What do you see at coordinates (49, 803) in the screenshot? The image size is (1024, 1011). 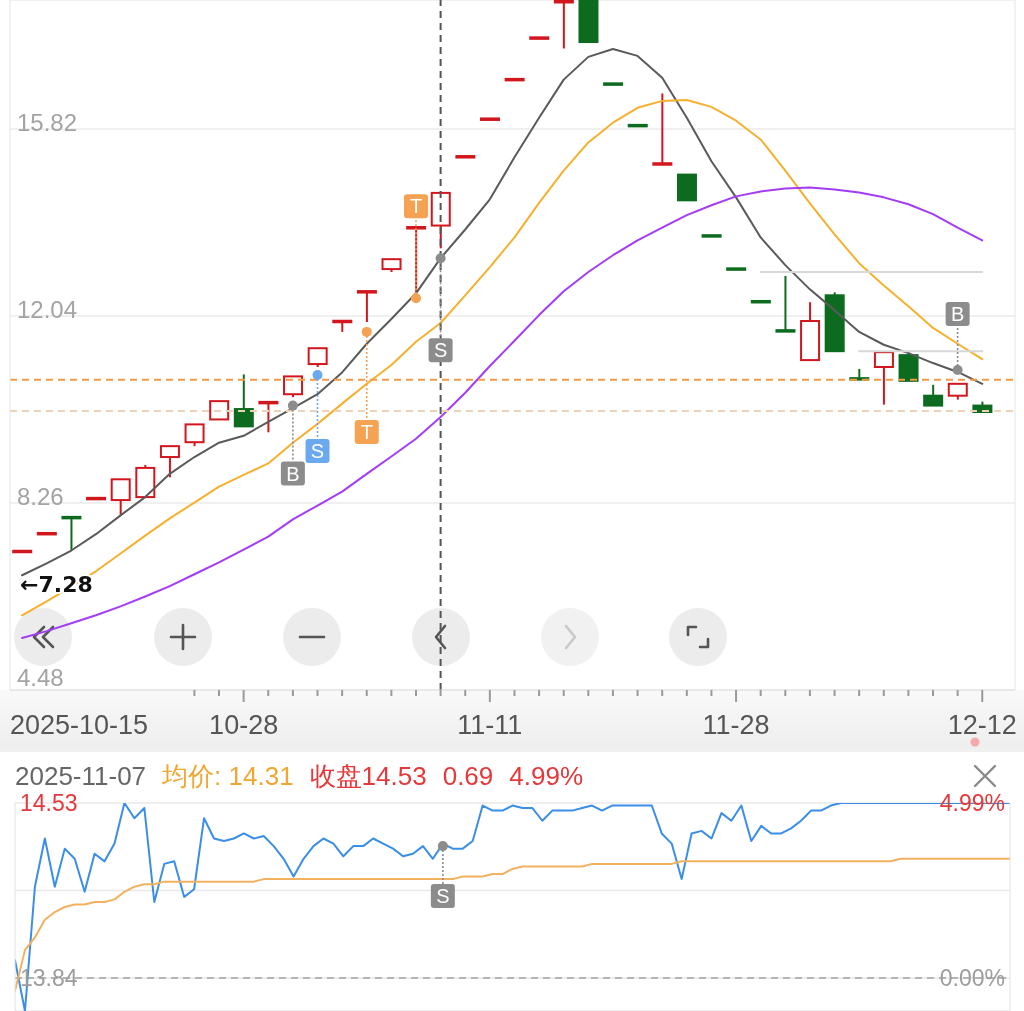 I see `y-tick-label: 14.53` at bounding box center [49, 803].